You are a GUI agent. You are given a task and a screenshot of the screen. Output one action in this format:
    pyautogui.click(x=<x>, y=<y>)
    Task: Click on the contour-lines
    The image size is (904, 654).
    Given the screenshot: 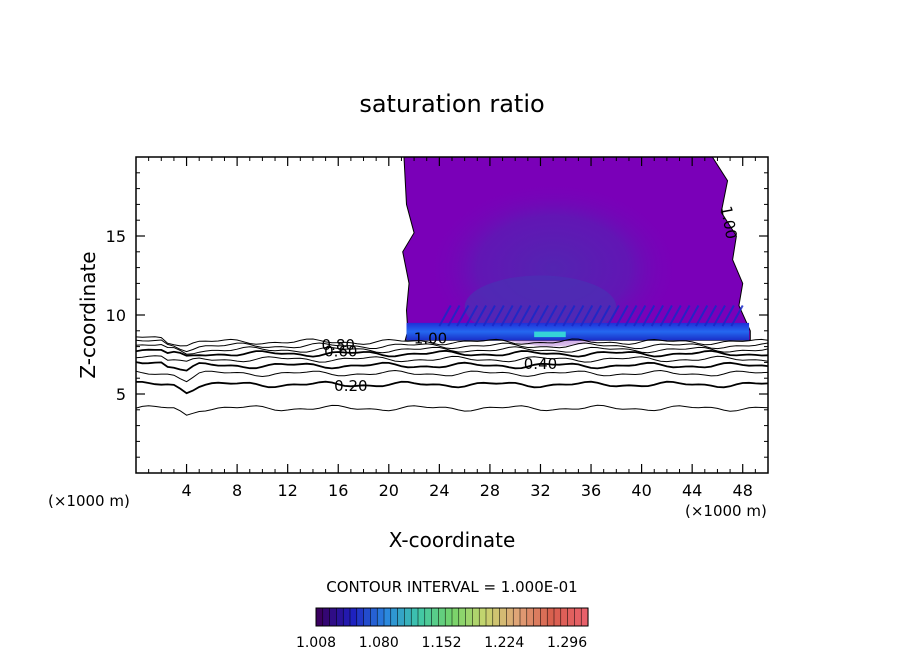 What is the action you would take?
    pyautogui.click(x=452, y=376)
    